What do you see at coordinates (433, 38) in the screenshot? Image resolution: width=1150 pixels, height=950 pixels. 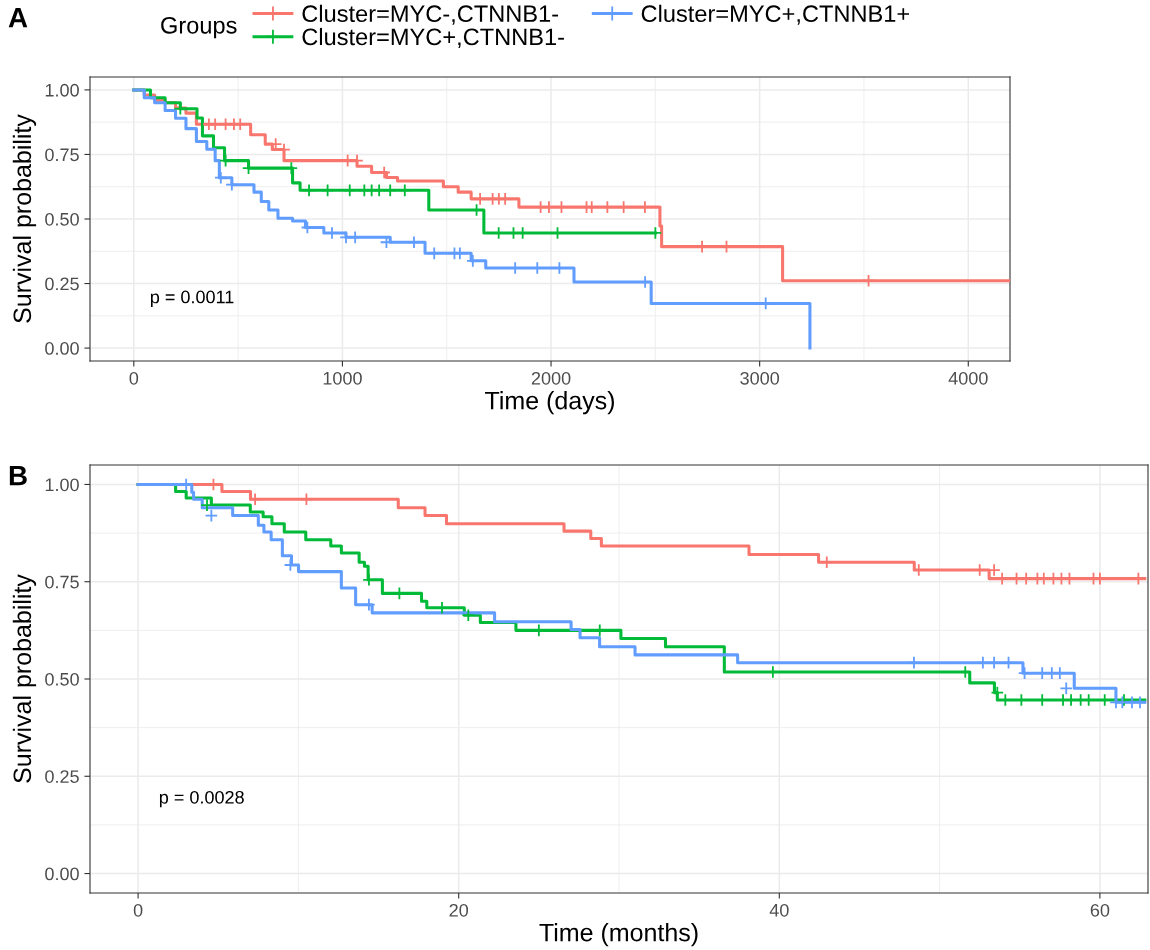 I see `legend-label: Cluster=MYC+,CTNNB1-` at bounding box center [433, 38].